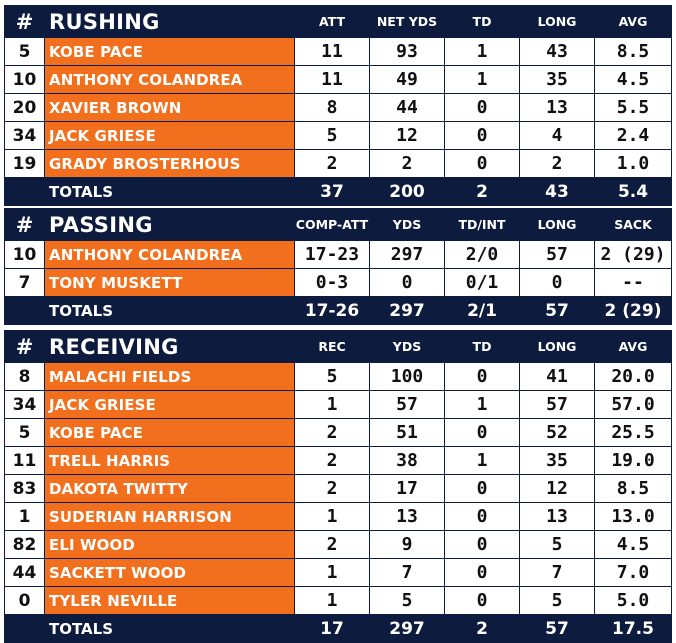 The height and width of the screenshot is (643, 676). I want to click on passing-section-title: PASSING, so click(169, 224).